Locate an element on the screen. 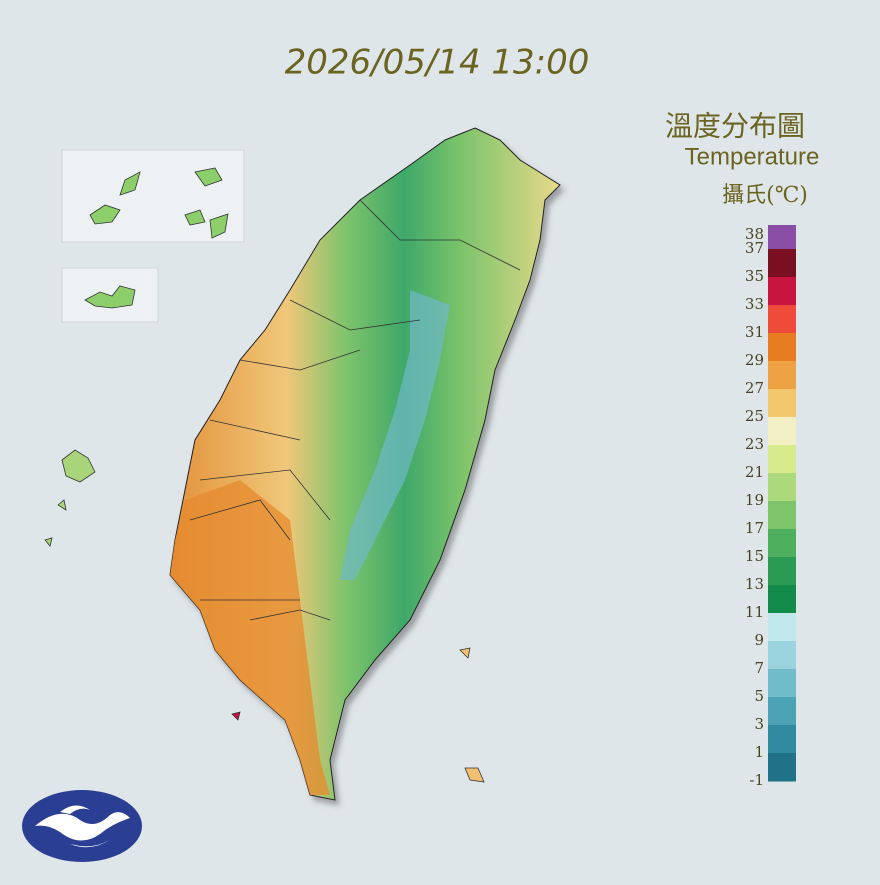  legend-tick-label: -1 is located at coordinates (756, 780).